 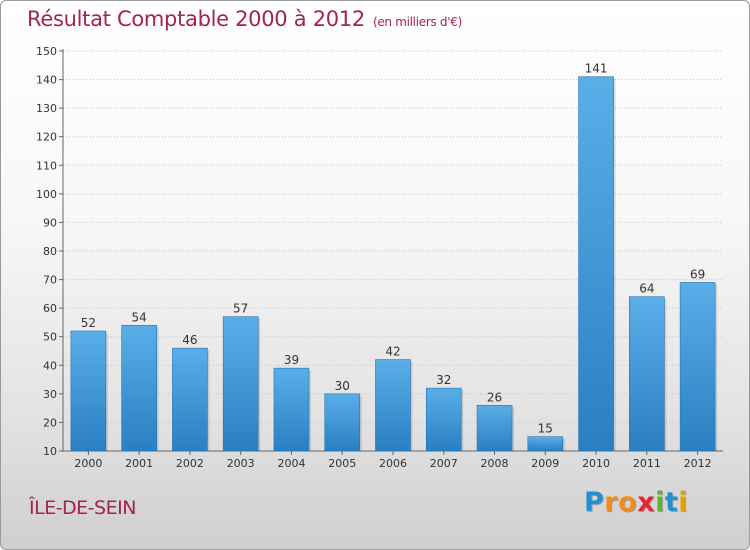 What do you see at coordinates (698, 463) in the screenshot?
I see `x-tick-label: 2012` at bounding box center [698, 463].